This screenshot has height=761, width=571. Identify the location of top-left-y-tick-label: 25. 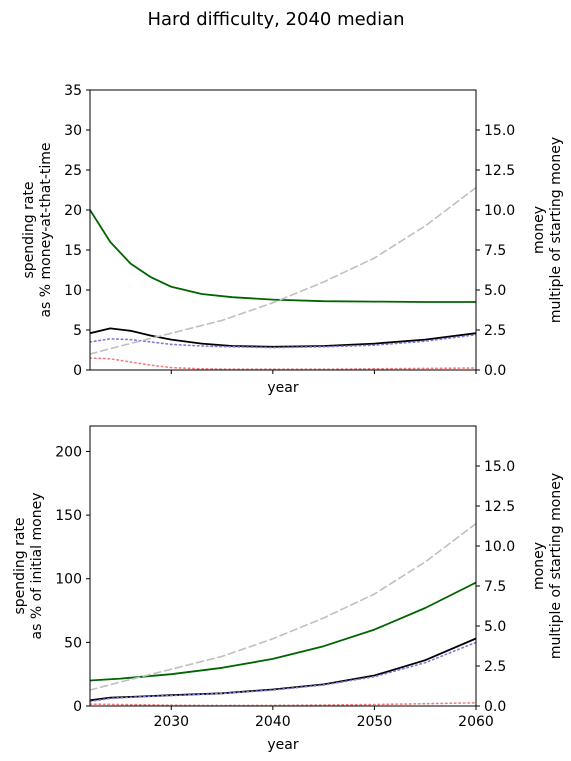
(73, 171).